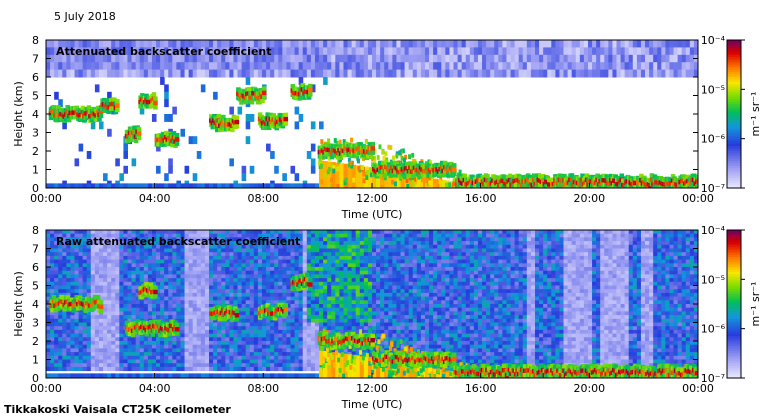 The image size is (780, 420). What do you see at coordinates (117, 409) in the screenshot?
I see `footer-station-label: Tikkakoski Vaisala CT25K ceilometer` at bounding box center [117, 409].